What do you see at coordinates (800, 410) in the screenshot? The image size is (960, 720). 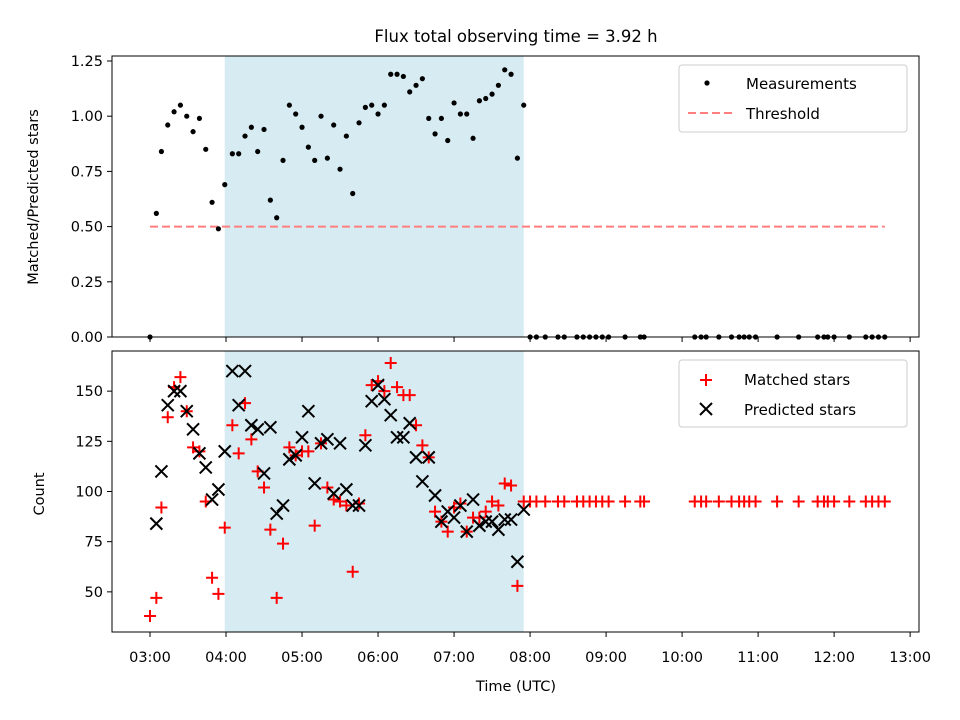 I see `legend-predicted-stars-label: Predicted stars` at bounding box center [800, 410].